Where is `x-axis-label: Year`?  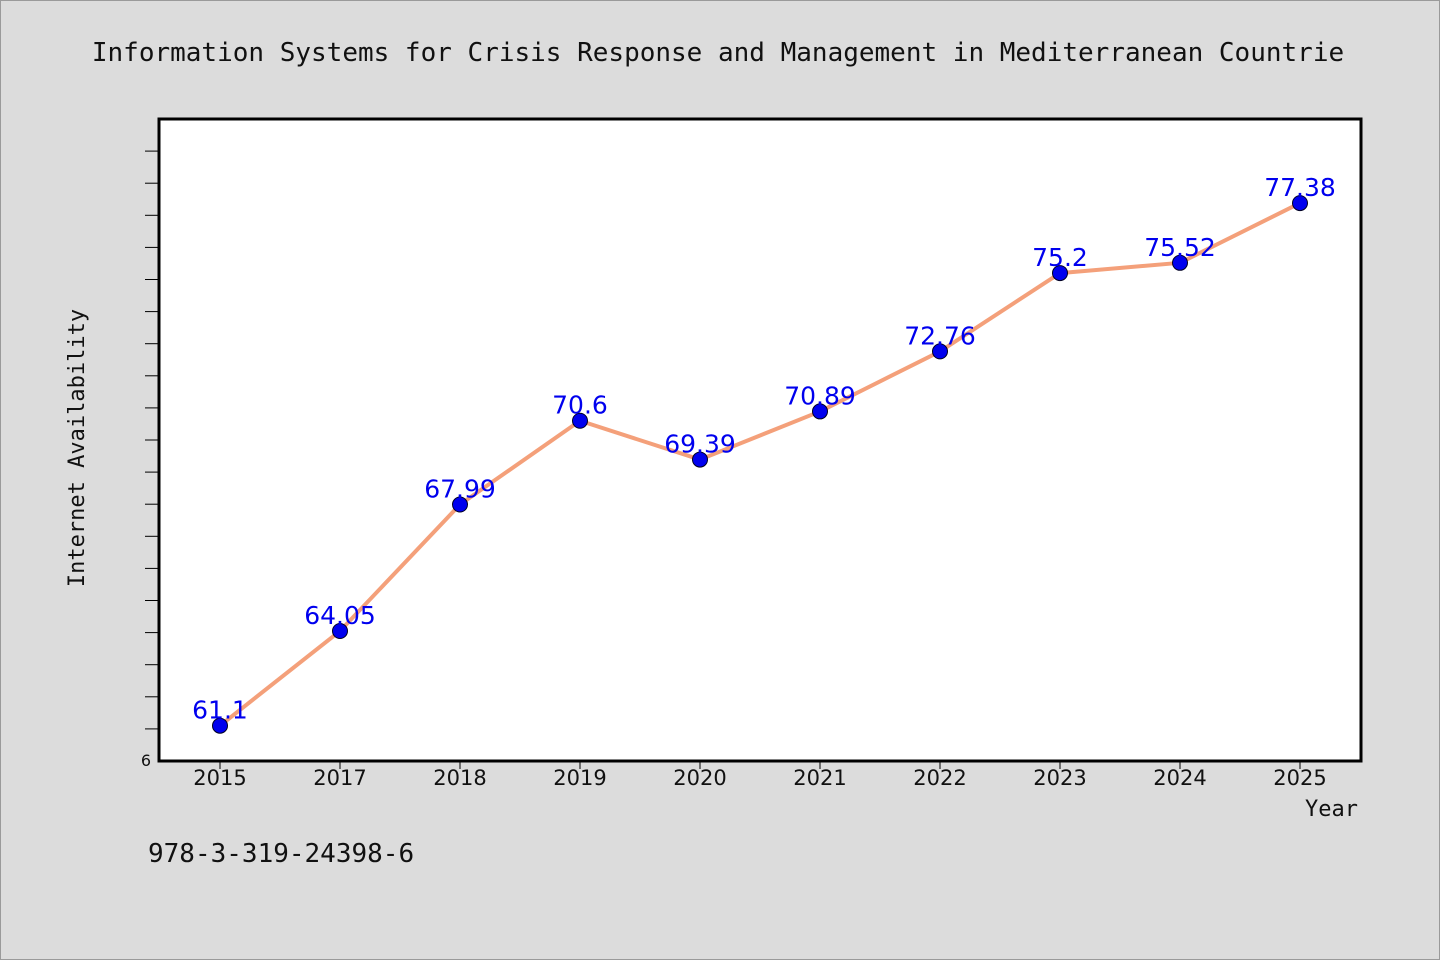 x-axis-label: Year is located at coordinates (1331, 809).